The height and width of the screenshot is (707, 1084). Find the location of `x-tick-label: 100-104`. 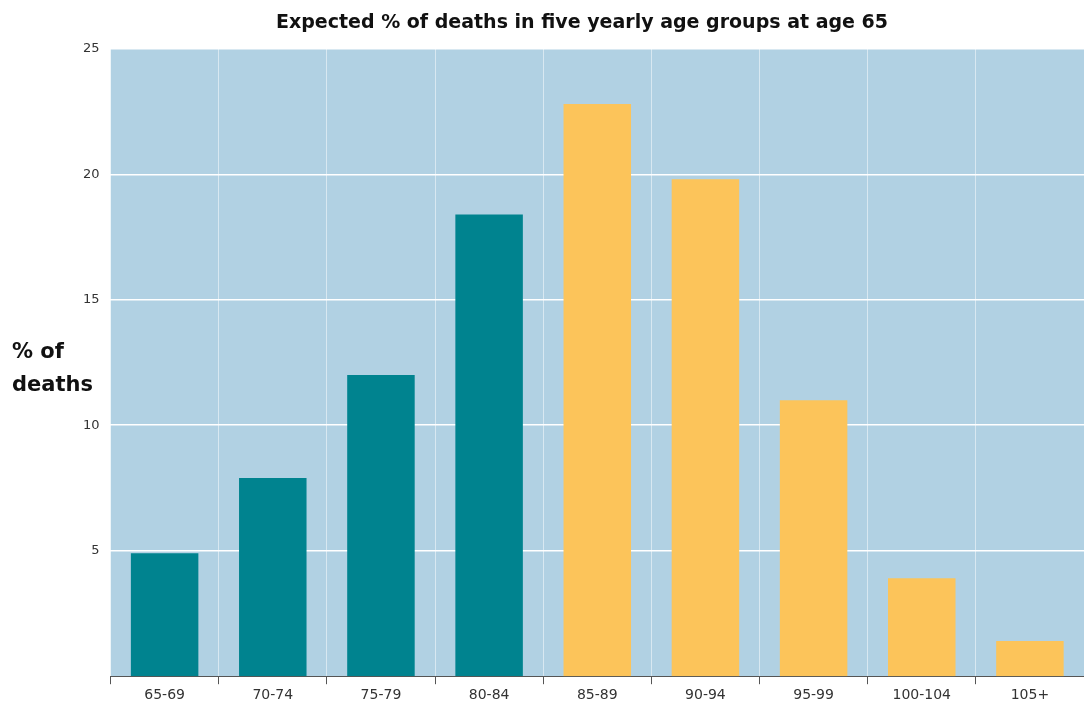

x-tick-label: 100-104 is located at coordinates (922, 694).